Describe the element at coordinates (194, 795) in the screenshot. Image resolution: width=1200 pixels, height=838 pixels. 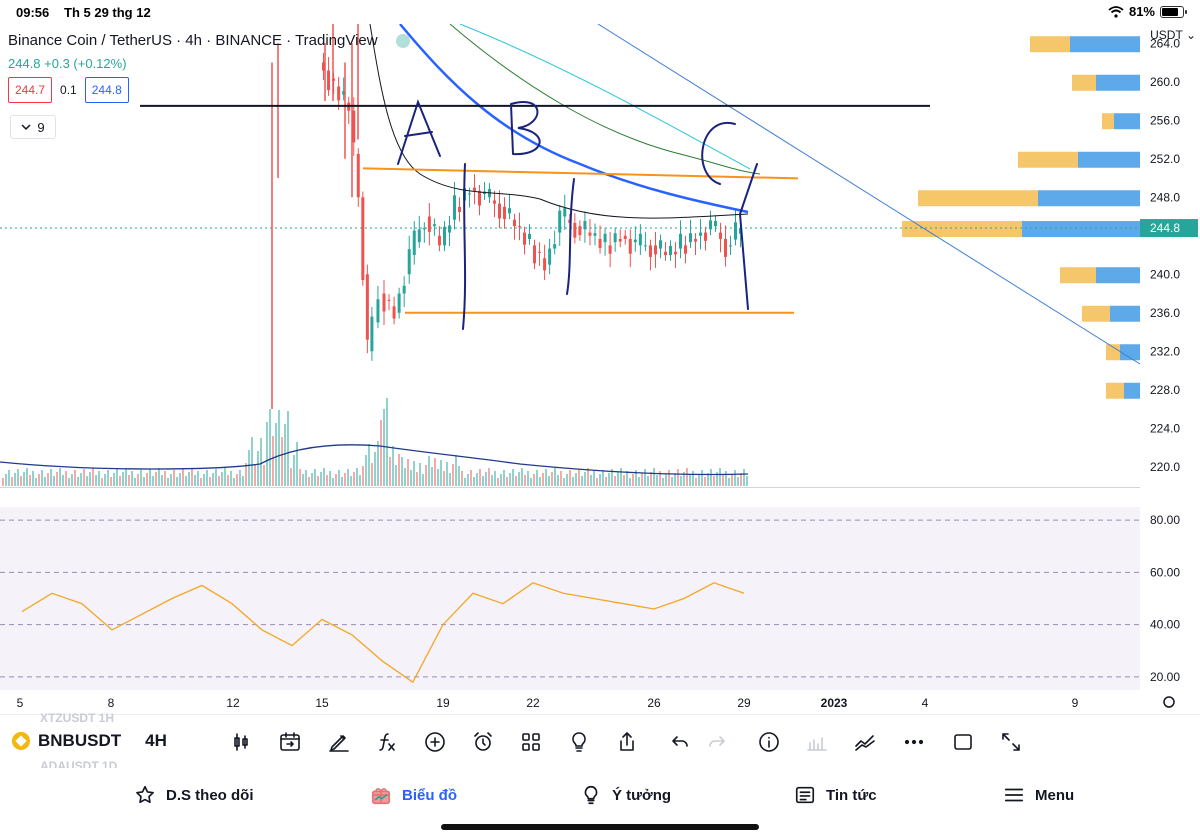
I see `nav-watchlist: D.S theo dõi` at that location.